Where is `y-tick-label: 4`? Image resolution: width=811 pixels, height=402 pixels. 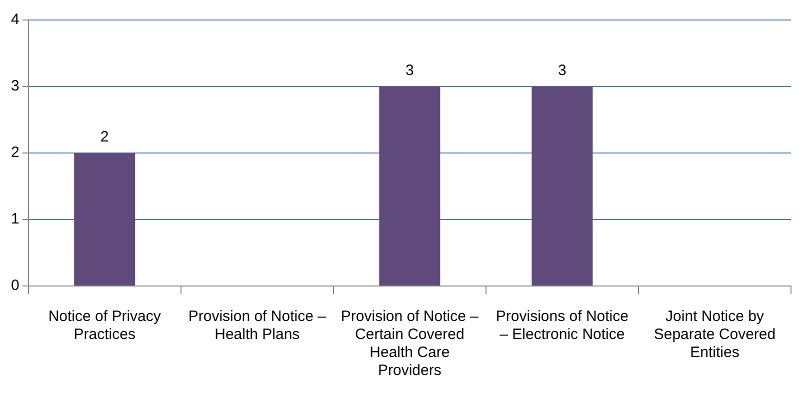
y-tick-label: 4 is located at coordinates (15, 19).